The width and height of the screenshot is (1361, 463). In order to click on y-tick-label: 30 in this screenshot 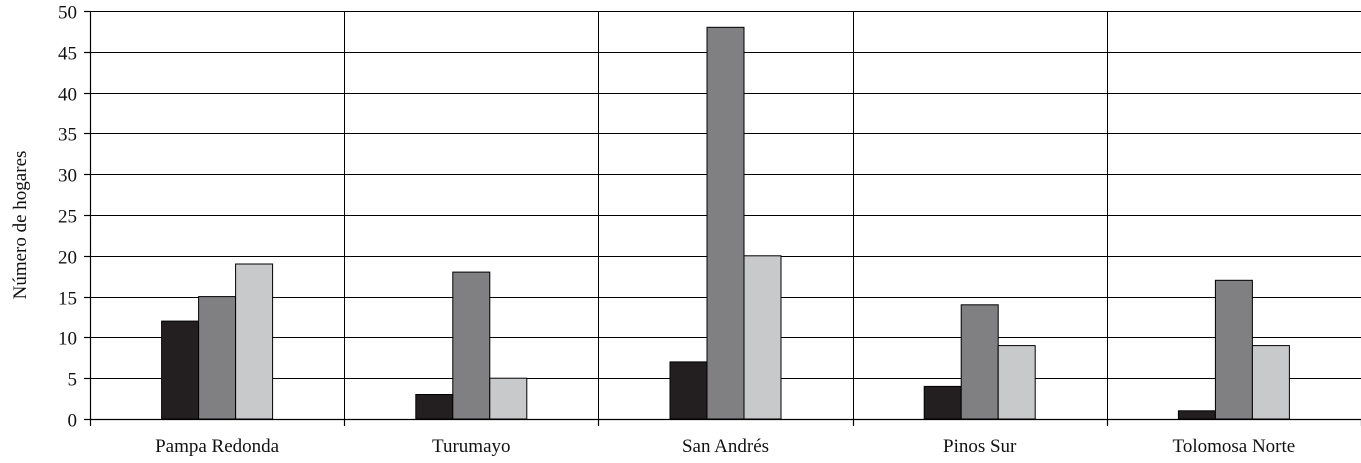, I will do `click(67, 176)`.